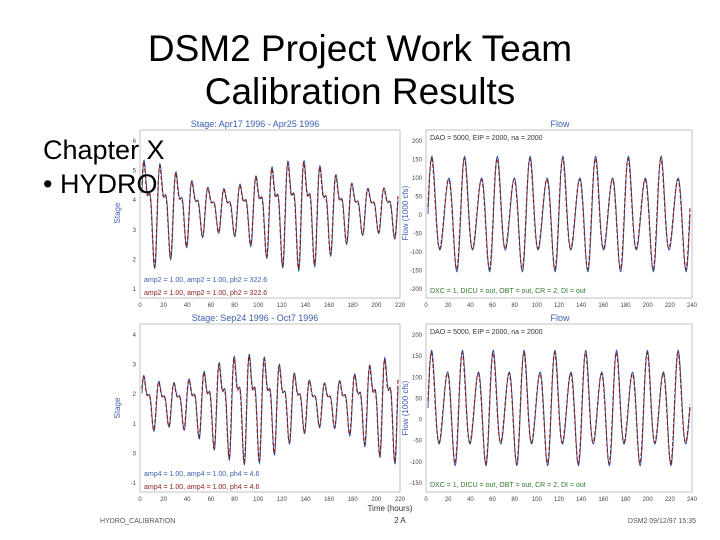 The width and height of the screenshot is (720, 540). I want to click on panel-flow-bottom-ytick-label: 200, so click(417, 336).